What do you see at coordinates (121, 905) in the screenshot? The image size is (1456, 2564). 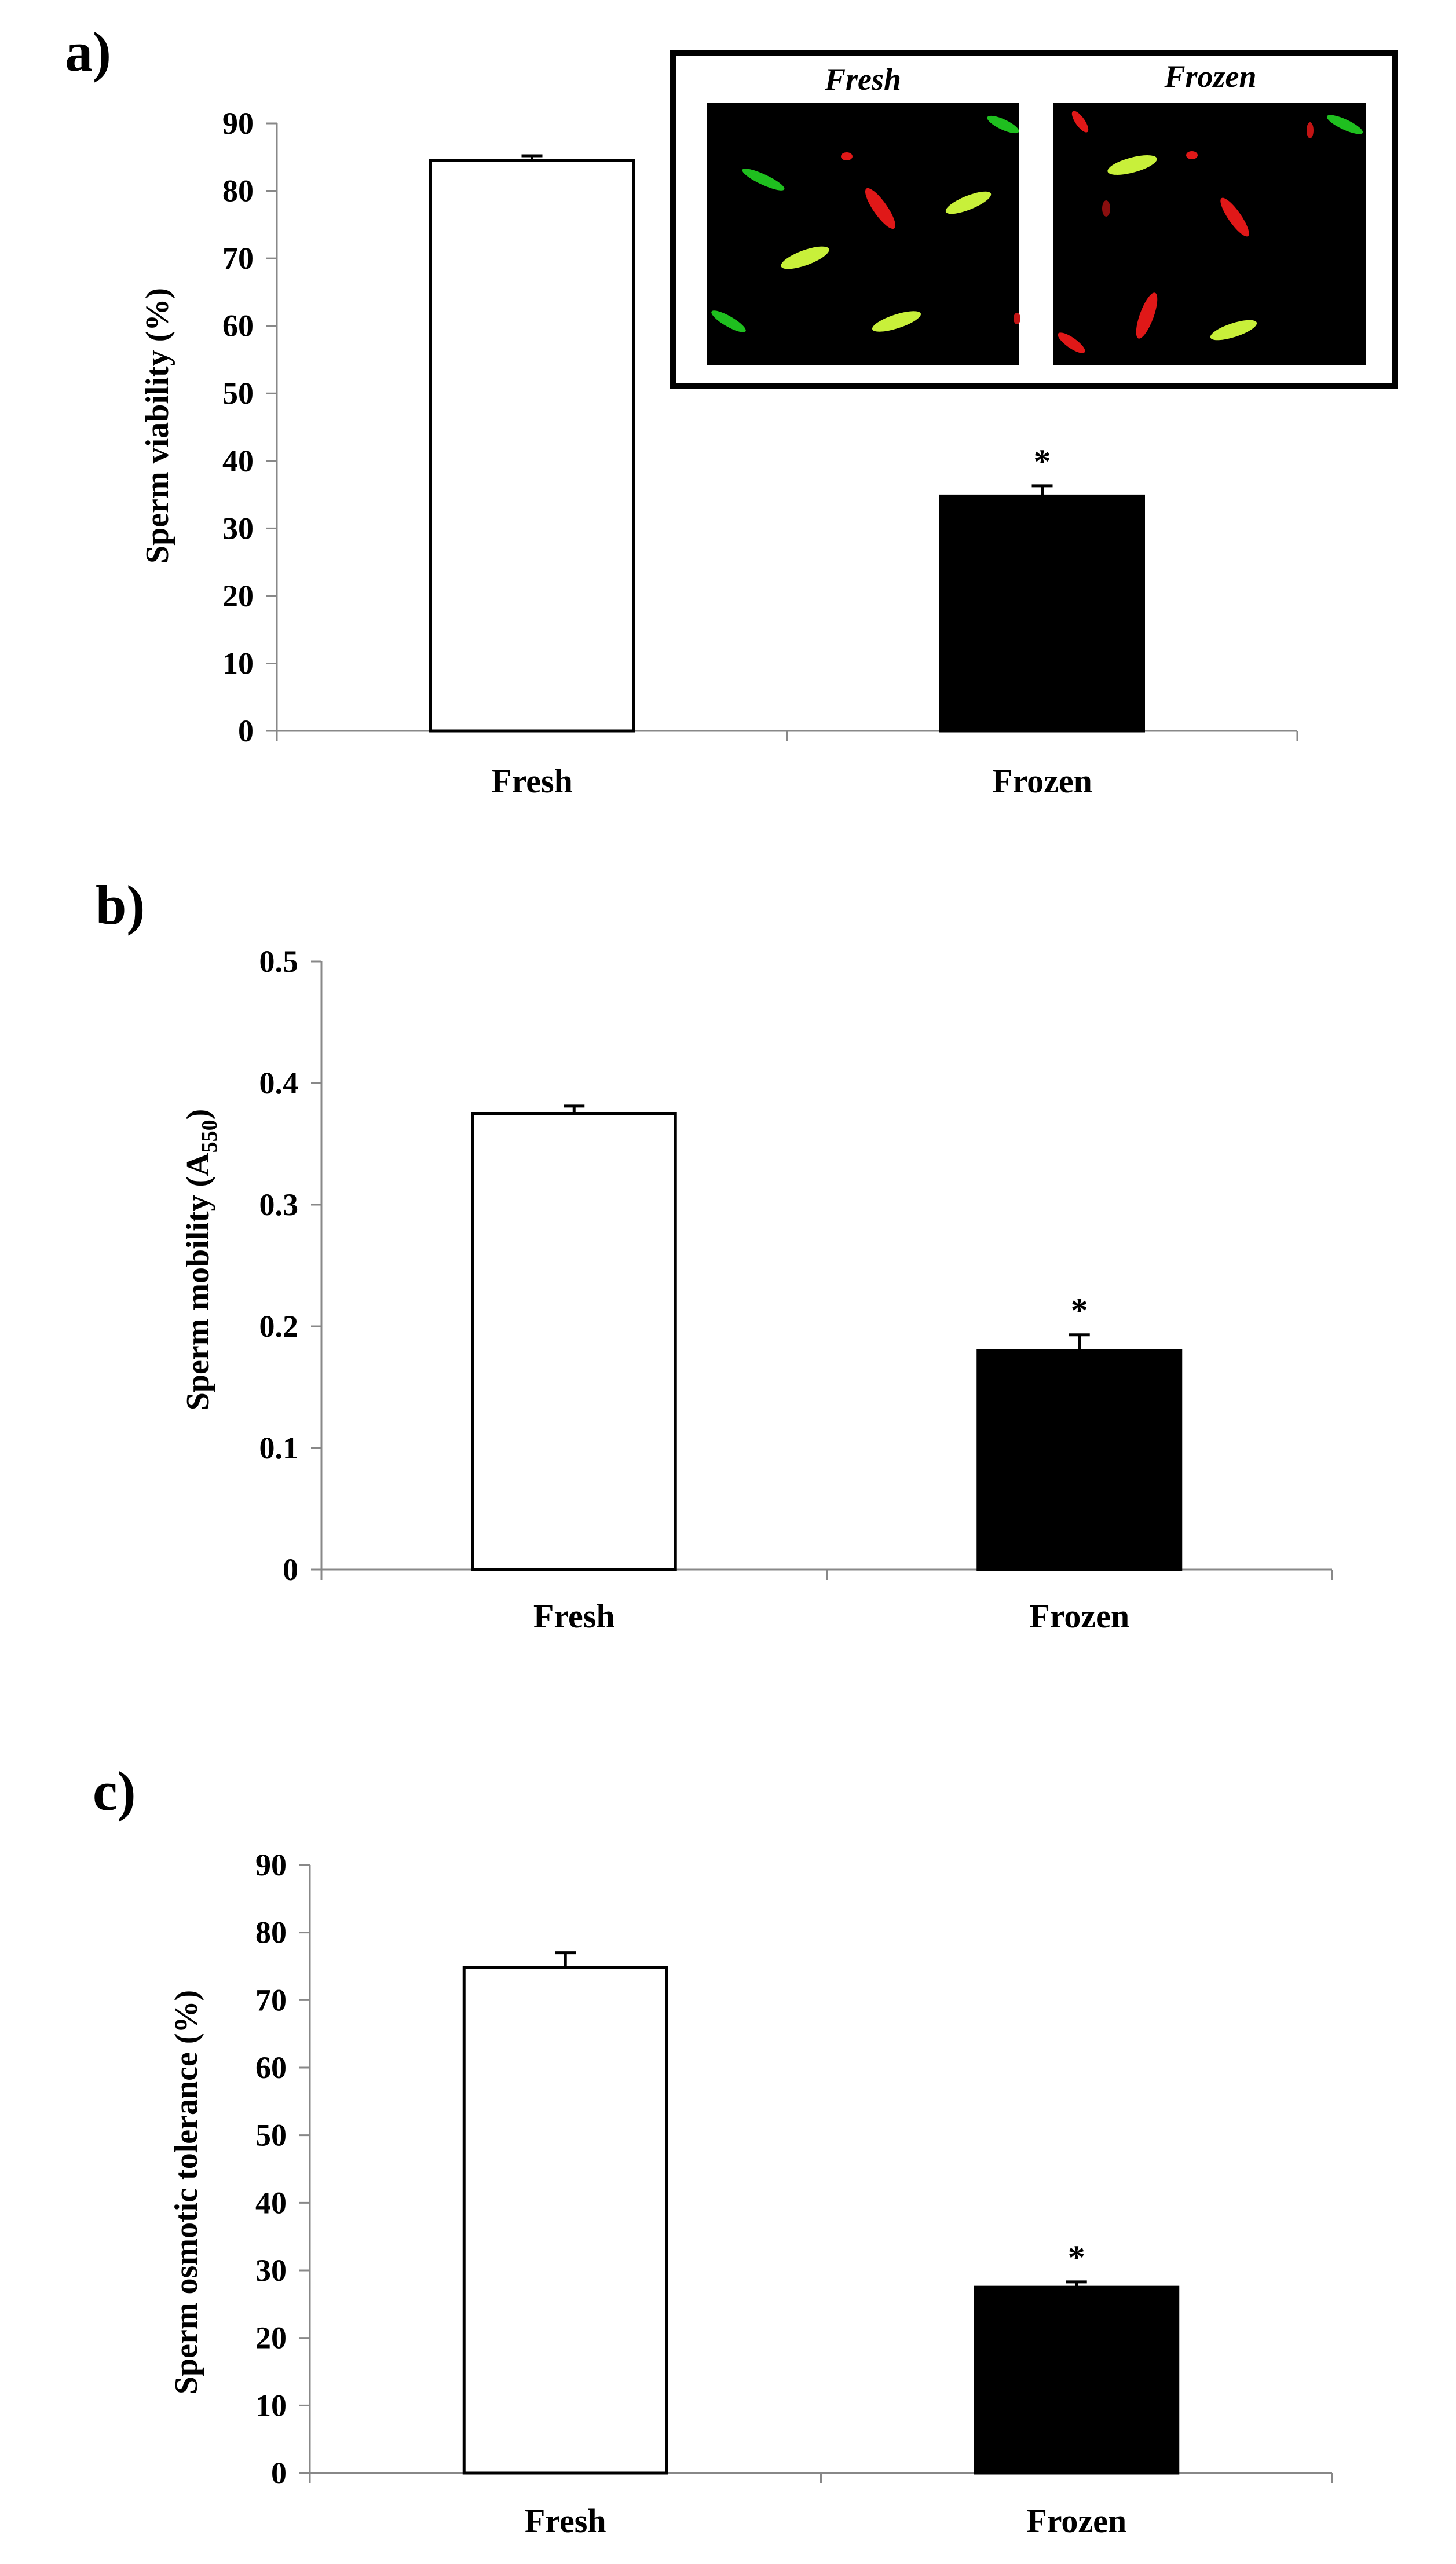 I see `panel-label-b: b)` at bounding box center [121, 905].